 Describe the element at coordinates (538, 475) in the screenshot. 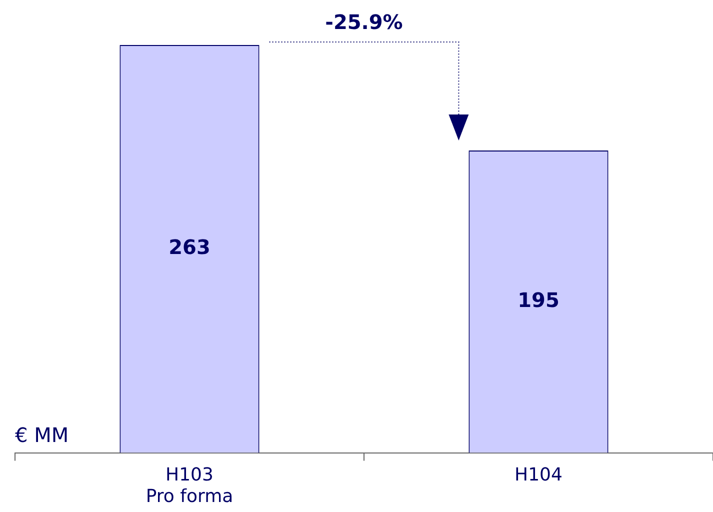

I see `x-tick-label: H104` at that location.